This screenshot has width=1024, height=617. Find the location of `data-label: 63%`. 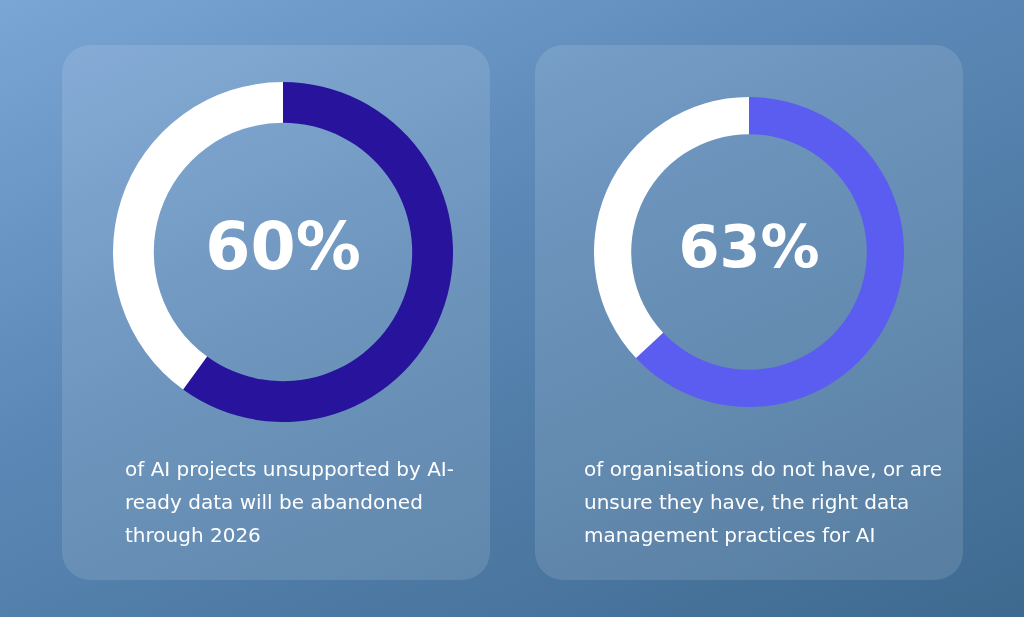

data-label: 63% is located at coordinates (749, 247).